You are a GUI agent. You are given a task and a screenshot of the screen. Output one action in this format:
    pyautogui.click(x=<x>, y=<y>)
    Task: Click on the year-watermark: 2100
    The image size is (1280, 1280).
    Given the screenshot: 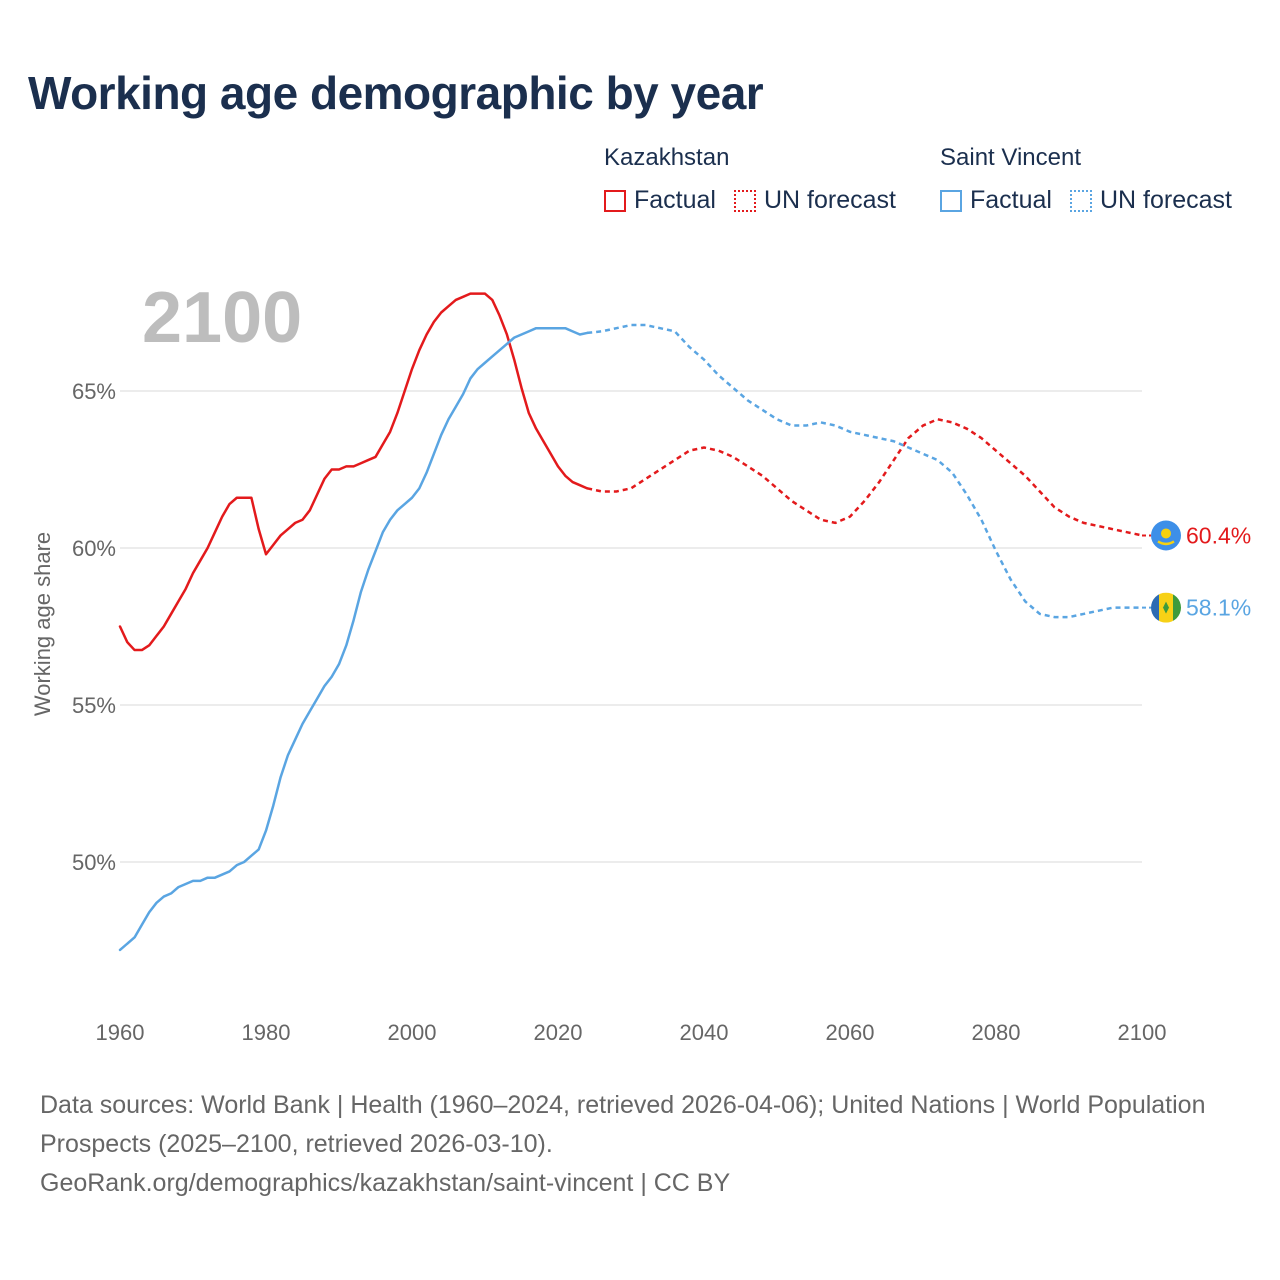 What is the action you would take?
    pyautogui.click(x=222, y=318)
    